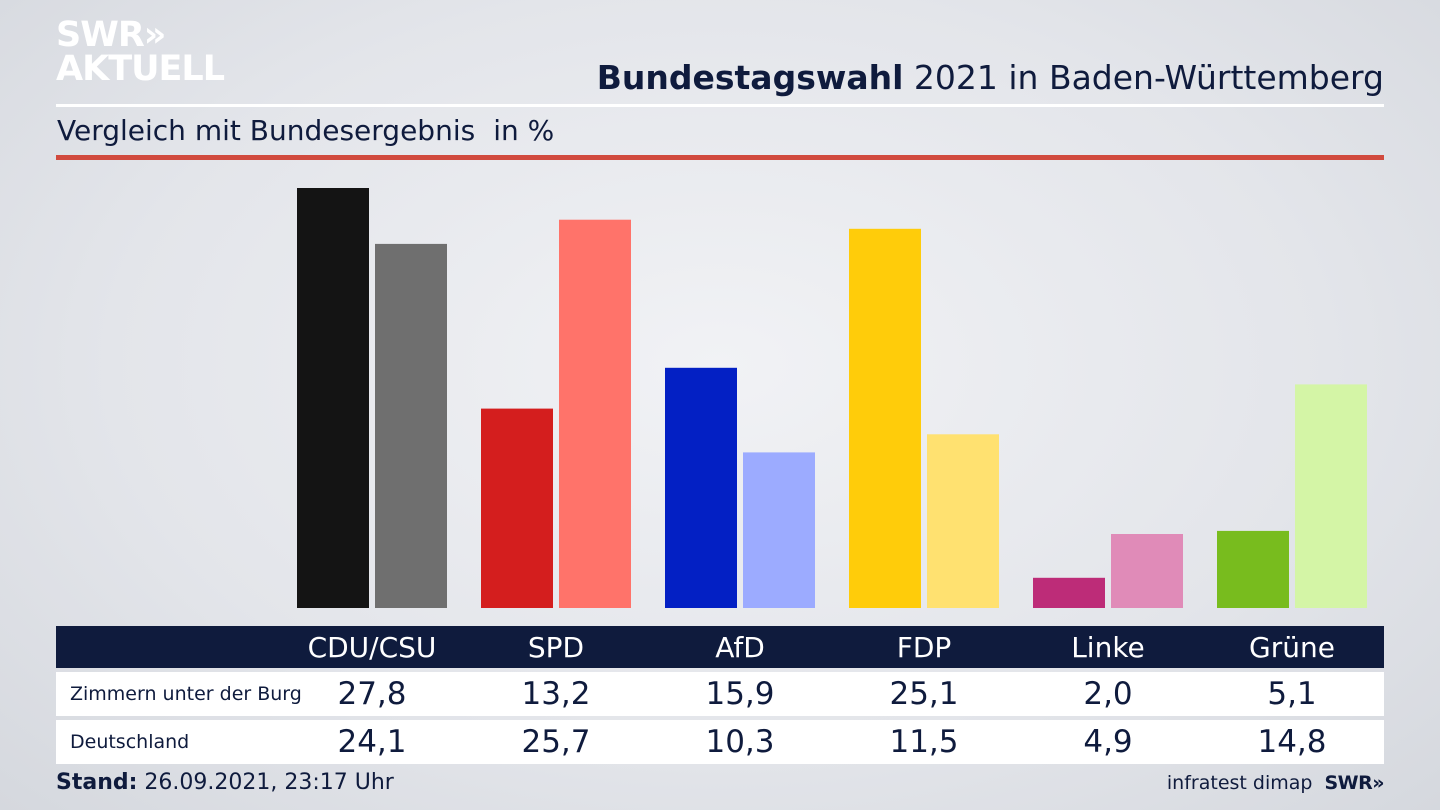 Image resolution: width=1440 pixels, height=810 pixels. I want to click on column-header: Grüne, so click(1292, 647).